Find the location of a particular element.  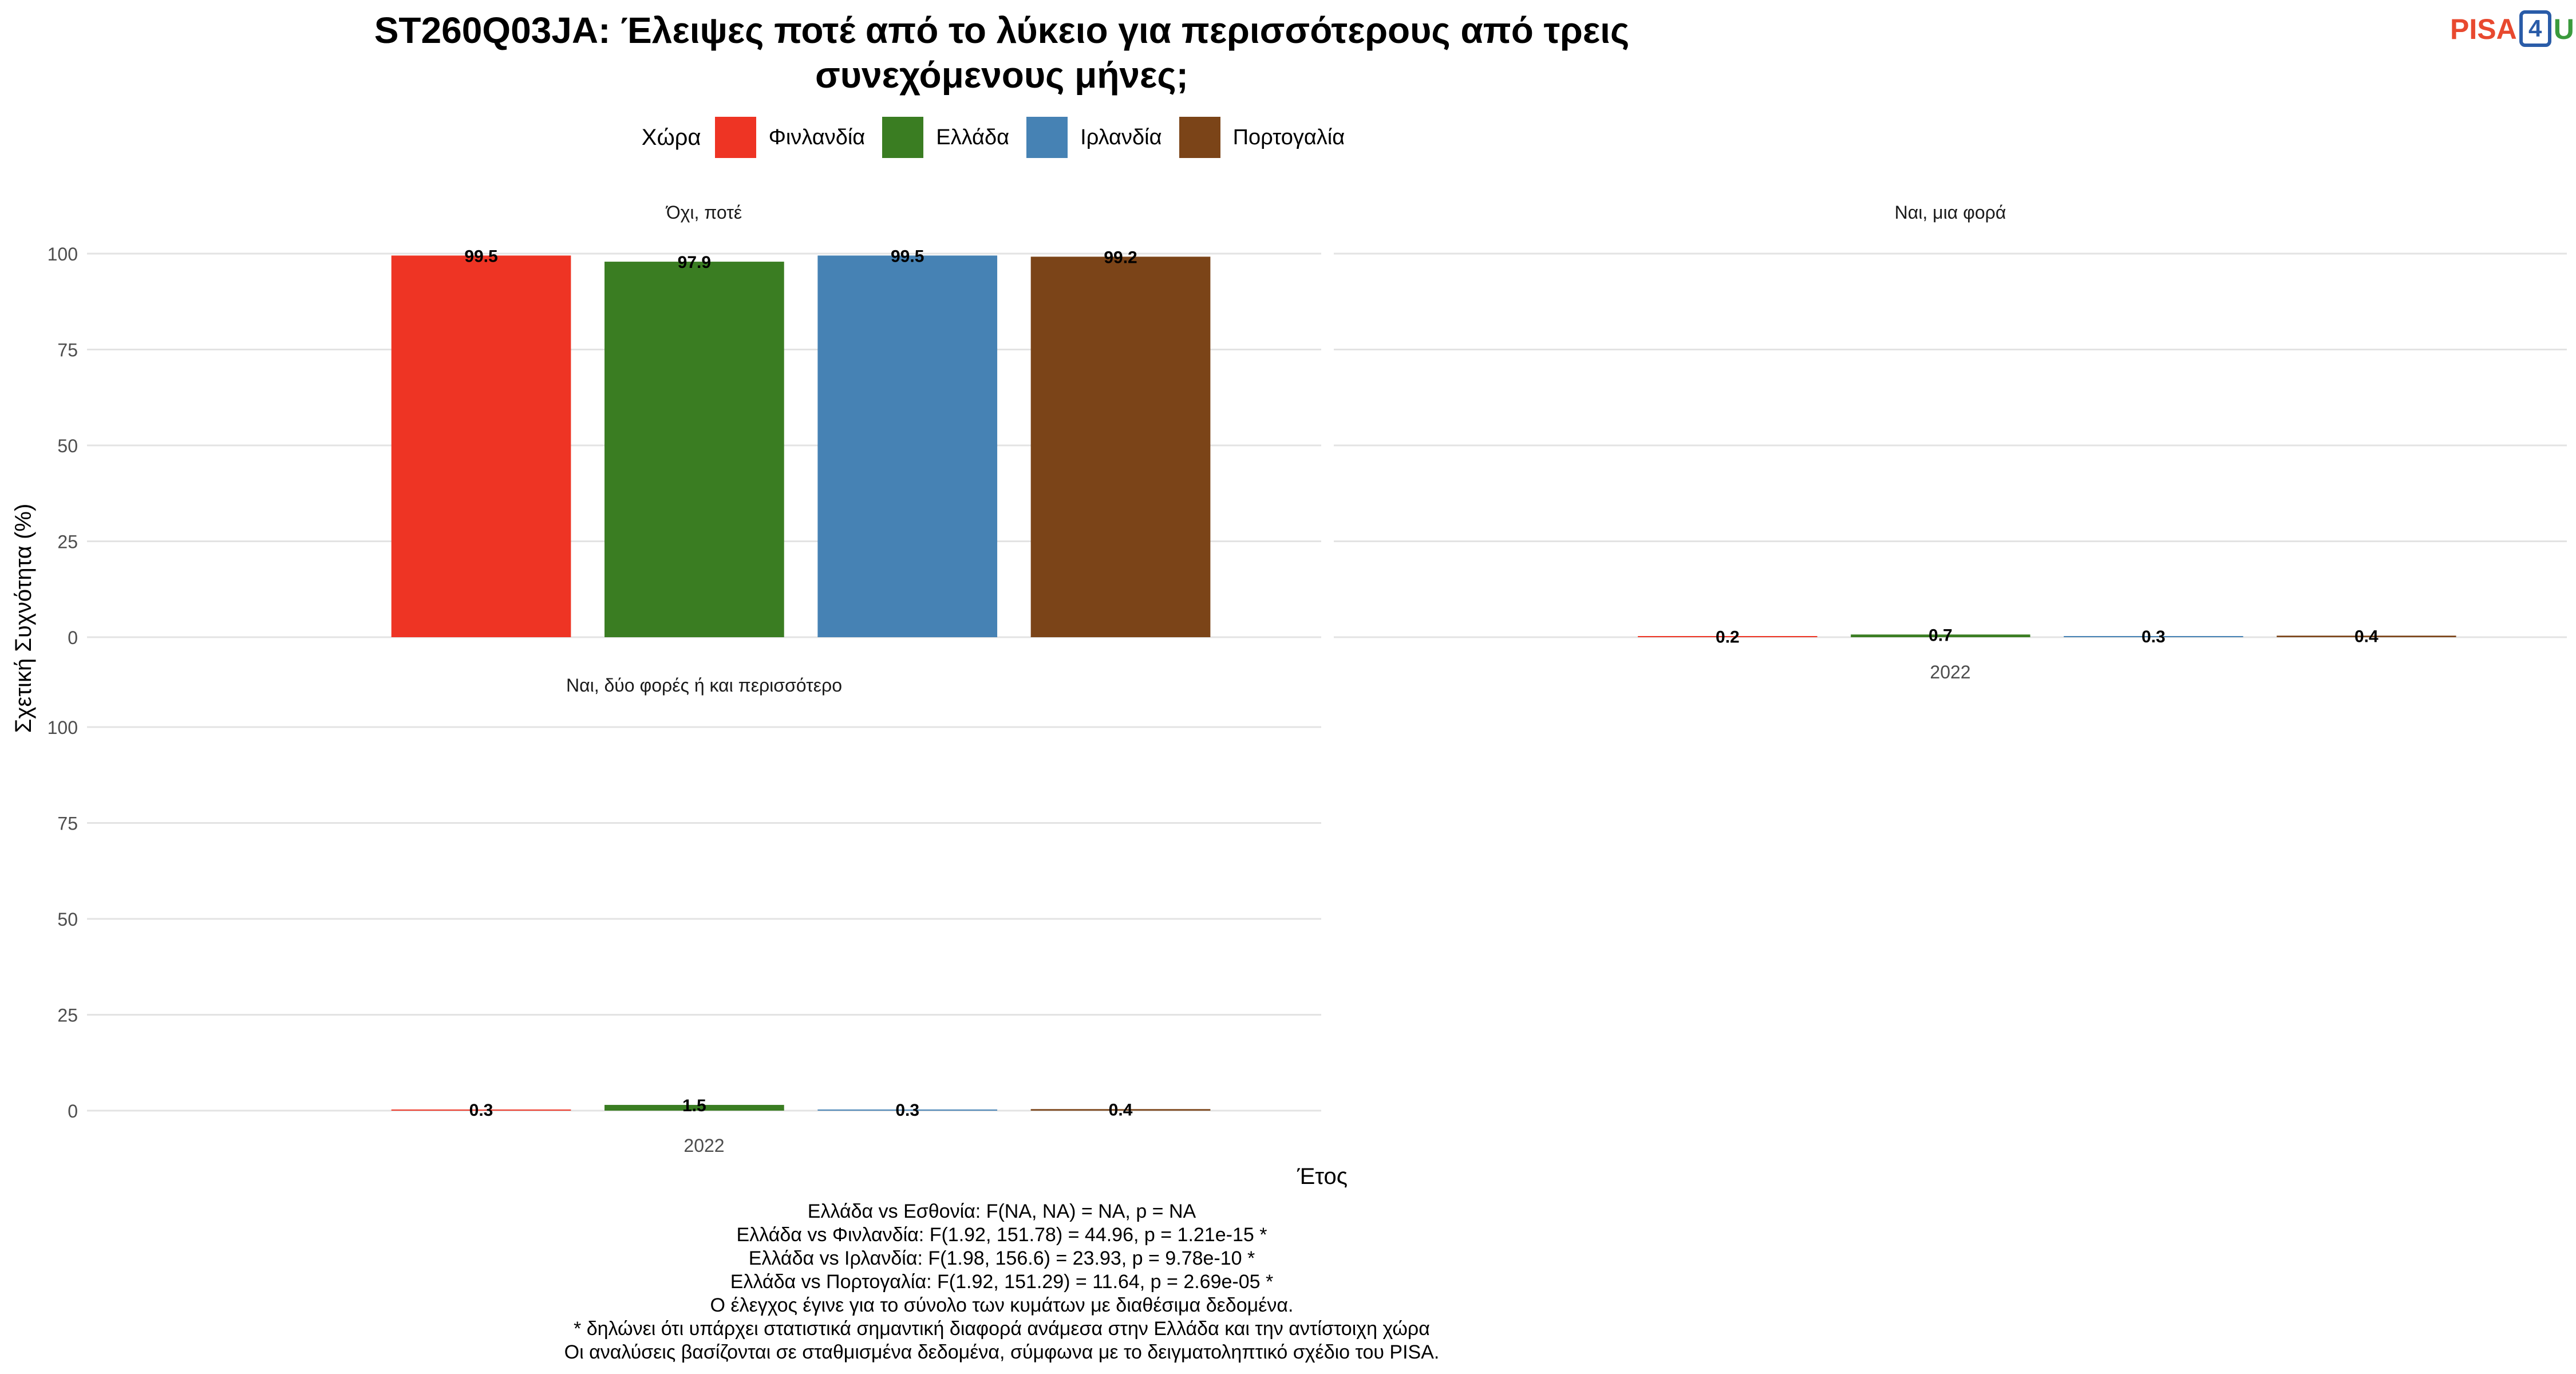

data-label: 1.5 is located at coordinates (694, 1105).